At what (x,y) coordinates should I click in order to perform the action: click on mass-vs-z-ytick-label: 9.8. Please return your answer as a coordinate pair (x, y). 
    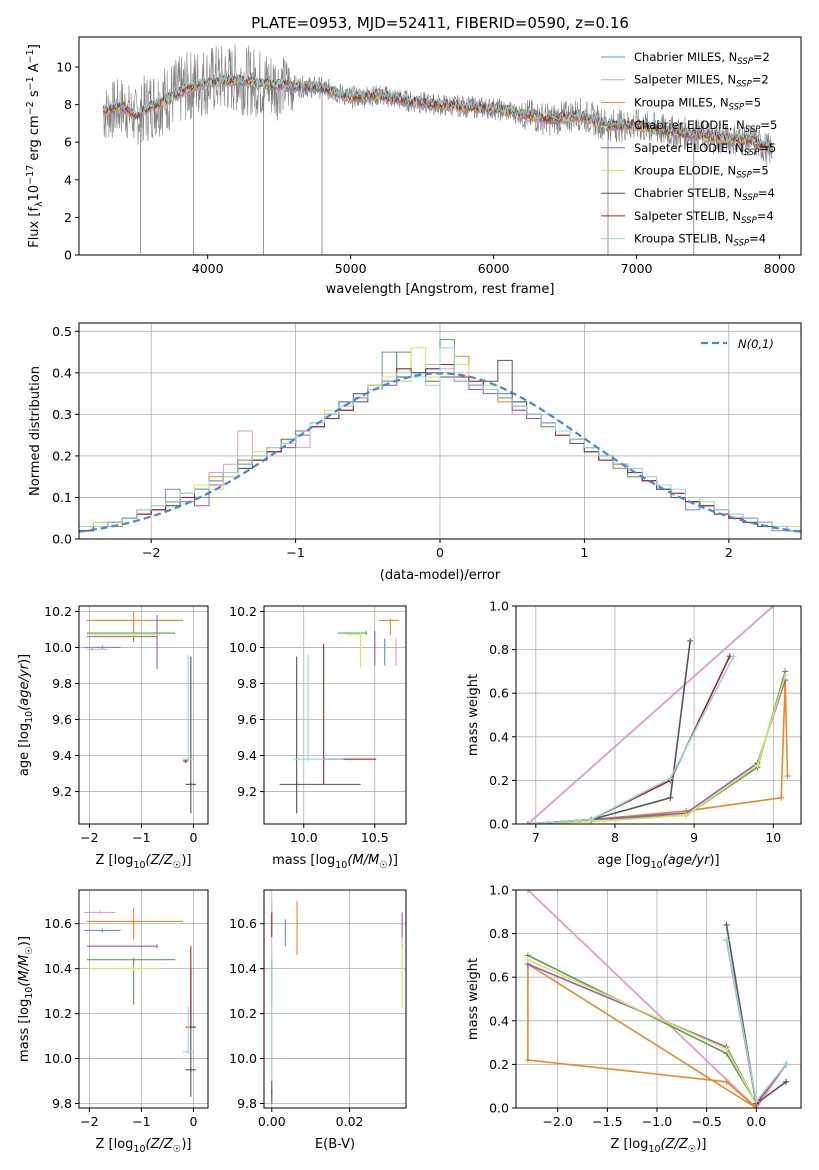
    Looking at the image, I should click on (62, 1103).